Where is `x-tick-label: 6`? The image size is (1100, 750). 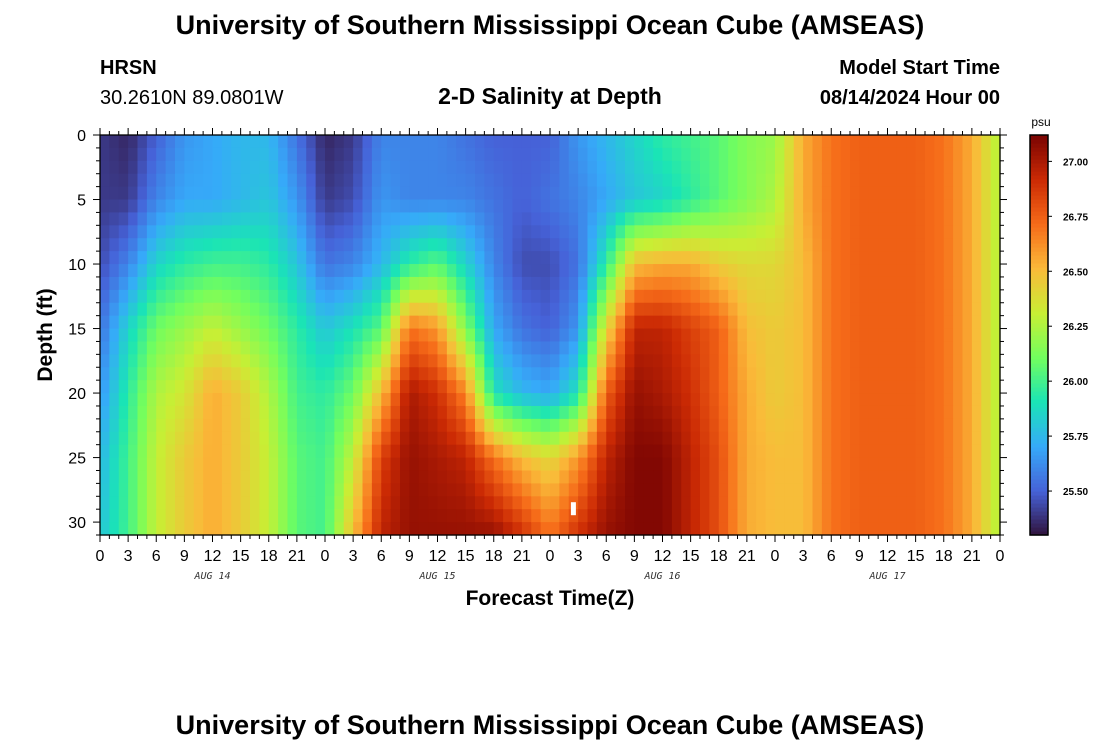
x-tick-label: 6 is located at coordinates (606, 556).